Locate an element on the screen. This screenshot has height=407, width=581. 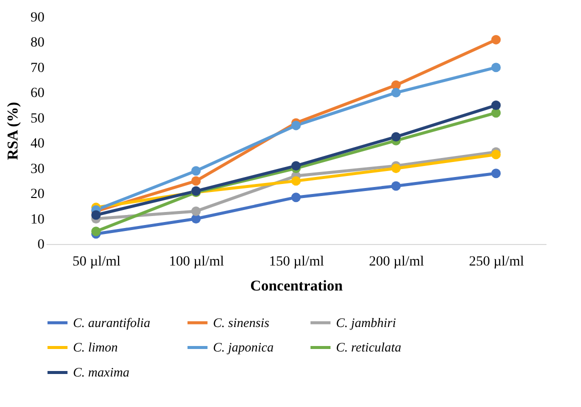
x-tick-label: 100 µl/ml is located at coordinates (196, 262).